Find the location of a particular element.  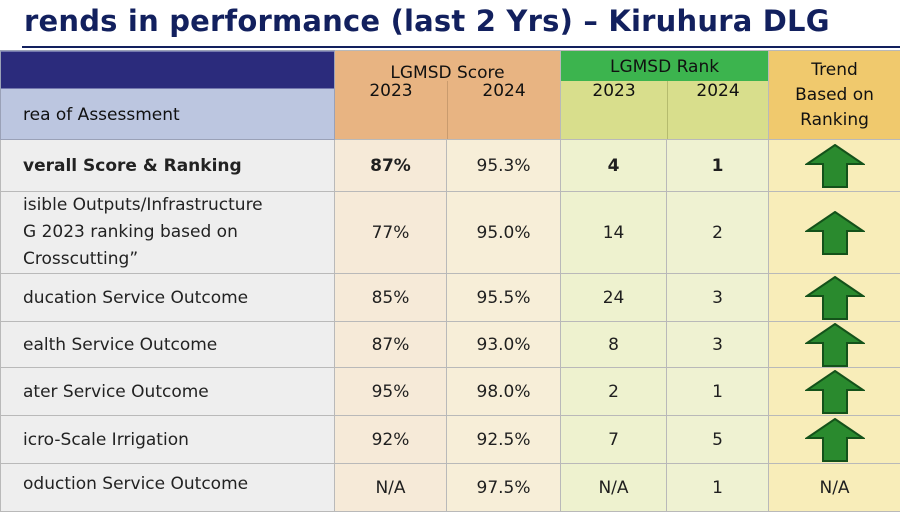

table-row: icro-Scale Irrigation 92% 92.5% 7 5 is located at coordinates (450, 439).